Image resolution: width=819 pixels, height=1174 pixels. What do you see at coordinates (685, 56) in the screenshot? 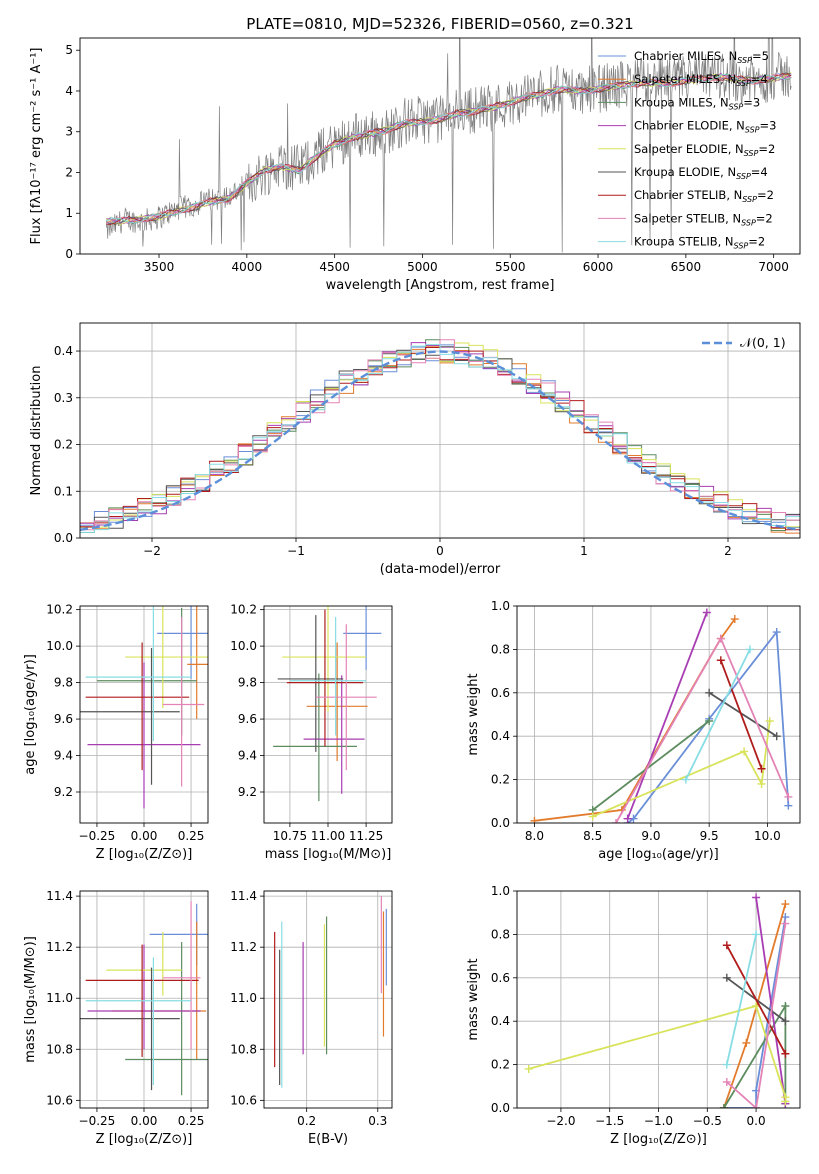
I see `legend-entry-text: Chabrier MILES, N` at bounding box center [685, 56].